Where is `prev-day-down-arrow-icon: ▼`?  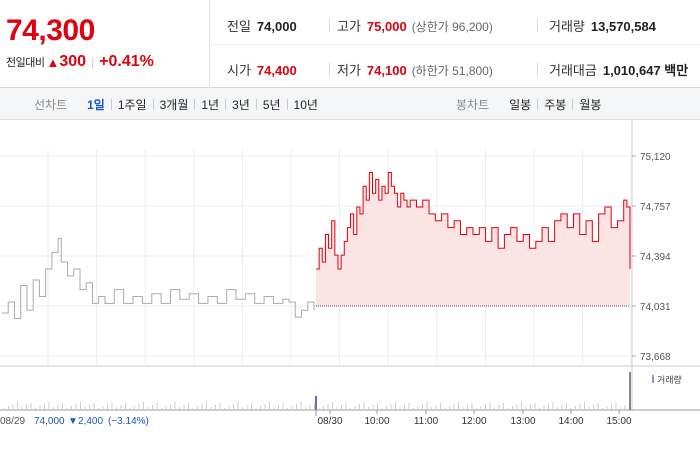 prev-day-down-arrow-icon: ▼ is located at coordinates (73, 421).